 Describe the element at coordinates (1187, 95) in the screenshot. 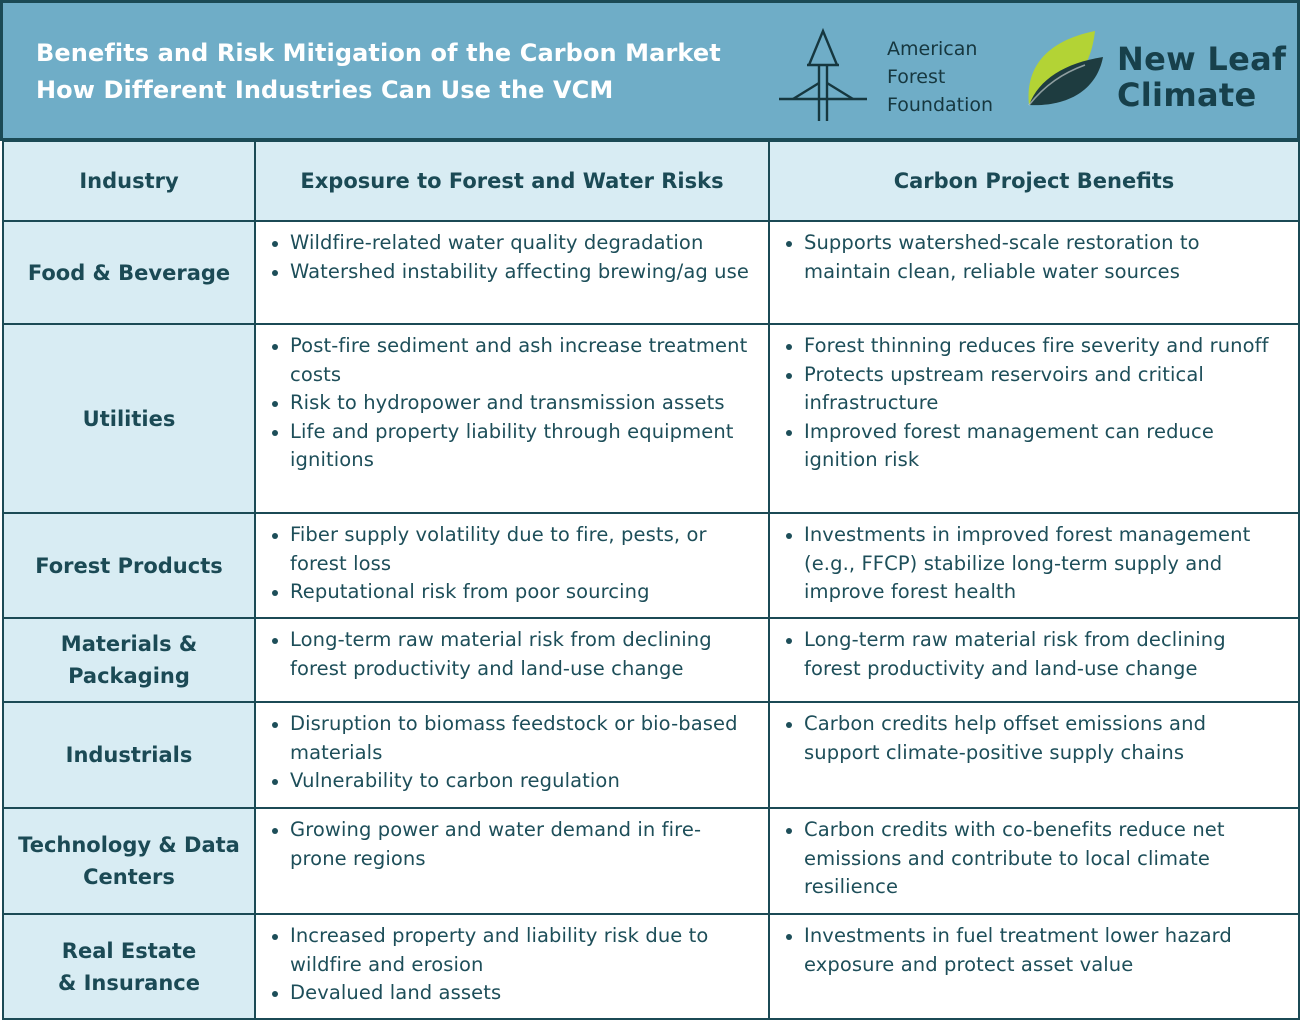

I see `nlc-name-line: Climate` at that location.